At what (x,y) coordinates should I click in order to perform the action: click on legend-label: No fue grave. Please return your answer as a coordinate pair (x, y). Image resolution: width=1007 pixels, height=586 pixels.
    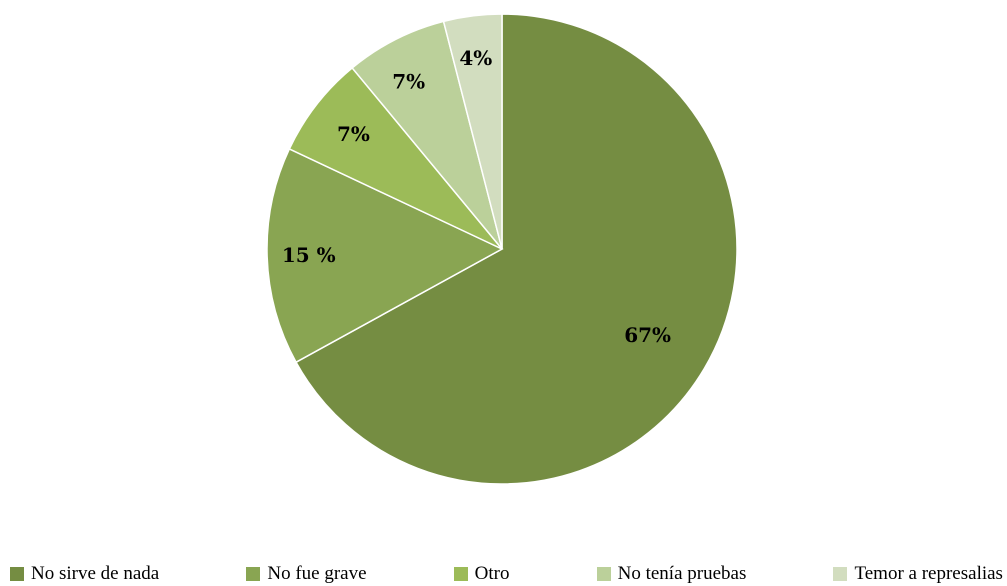
    Looking at the image, I should click on (317, 573).